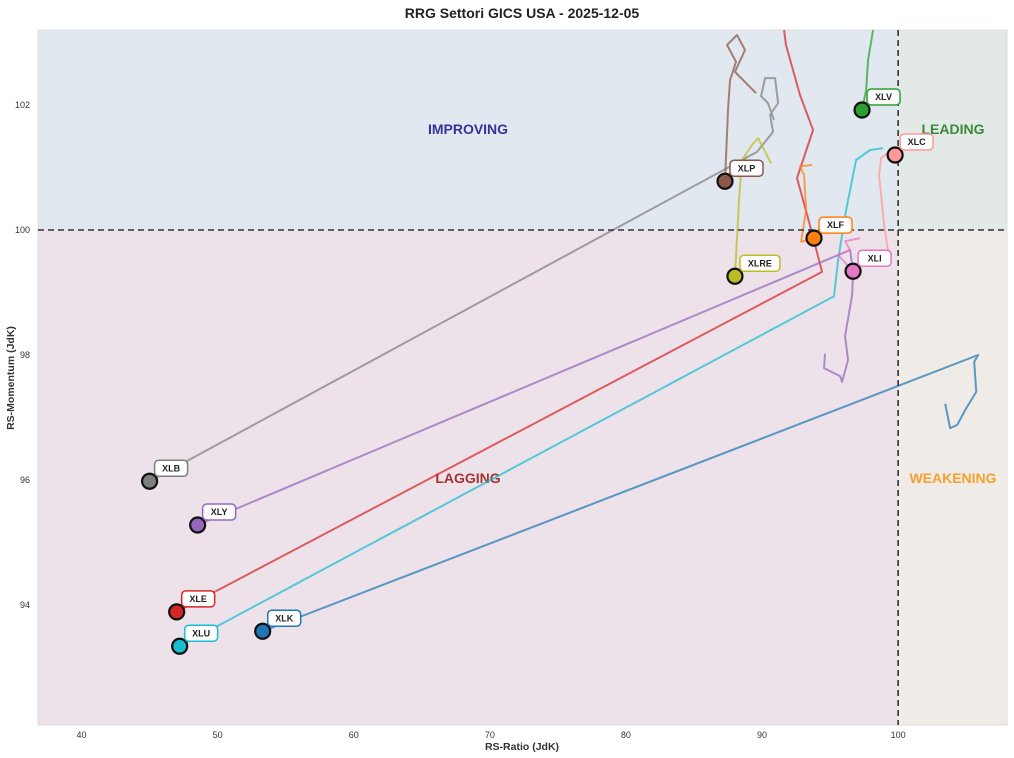 Image resolution: width=1014 pixels, height=758 pixels. What do you see at coordinates (149, 481) in the screenshot?
I see `head-point-xlb` at bounding box center [149, 481].